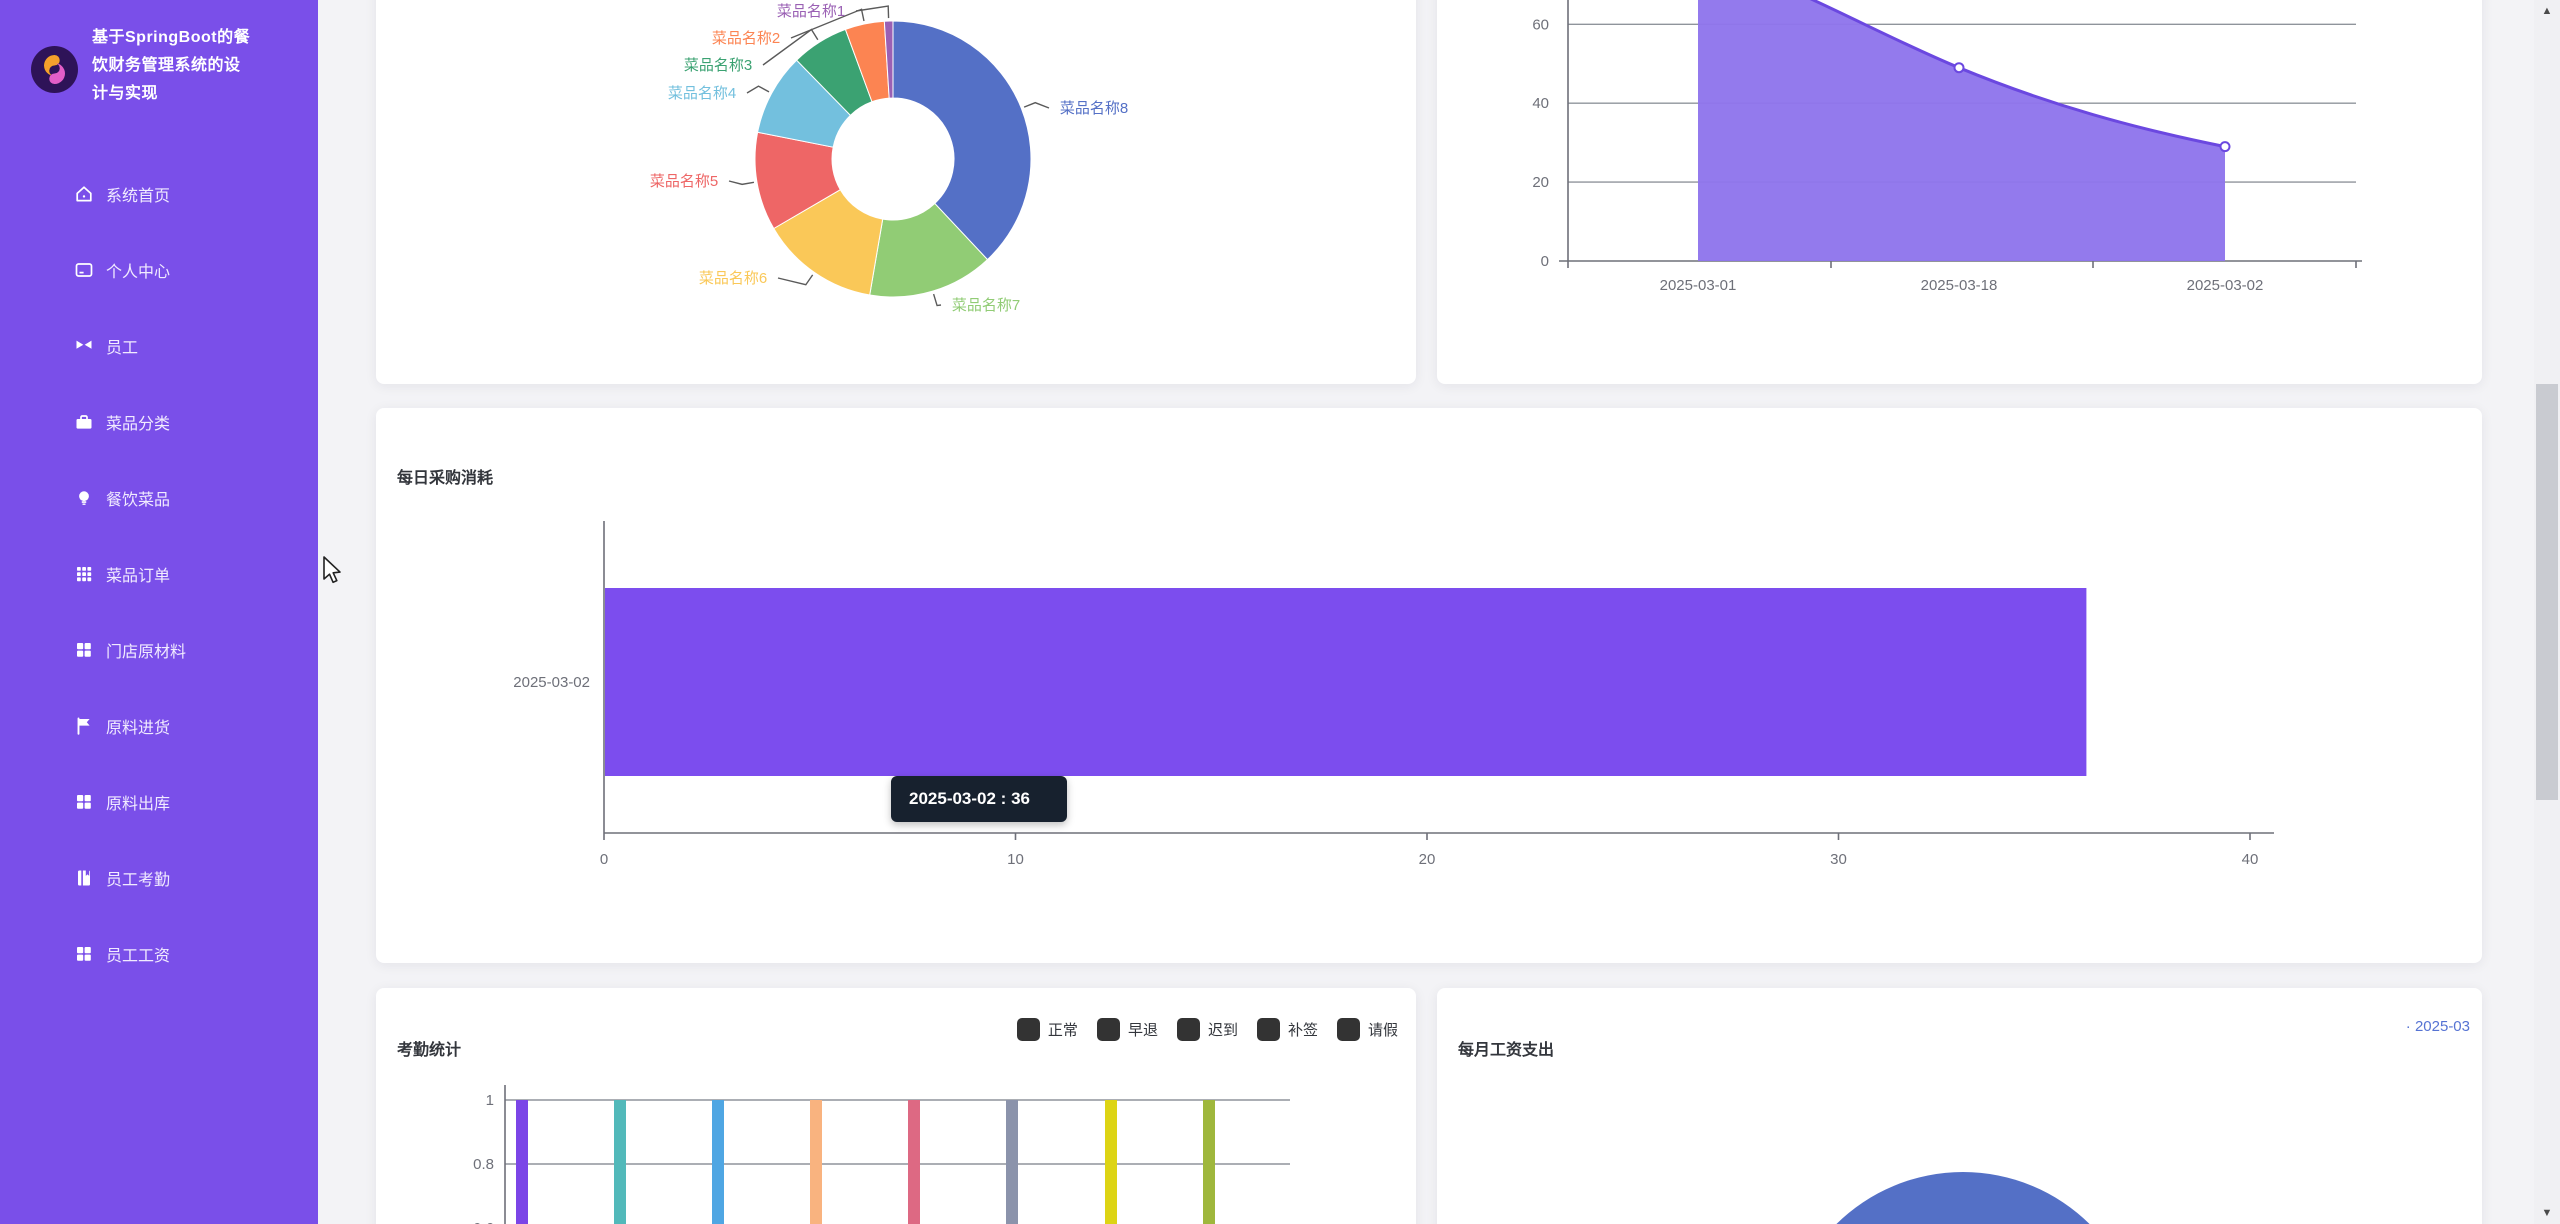 The height and width of the screenshot is (1224, 2560). What do you see at coordinates (969, 798) in the screenshot?
I see `chart-tooltip-text: 2025-03-02 : 36` at bounding box center [969, 798].